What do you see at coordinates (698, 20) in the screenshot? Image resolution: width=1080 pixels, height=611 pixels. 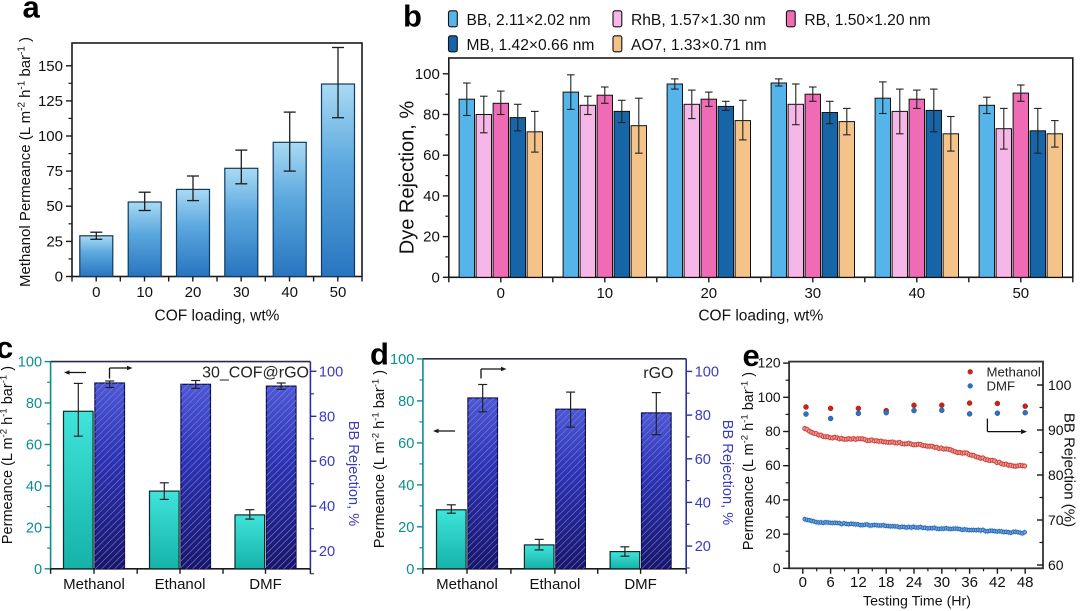 I see `svg-text: RhB, 1.57×1.30 nm` at bounding box center [698, 20].